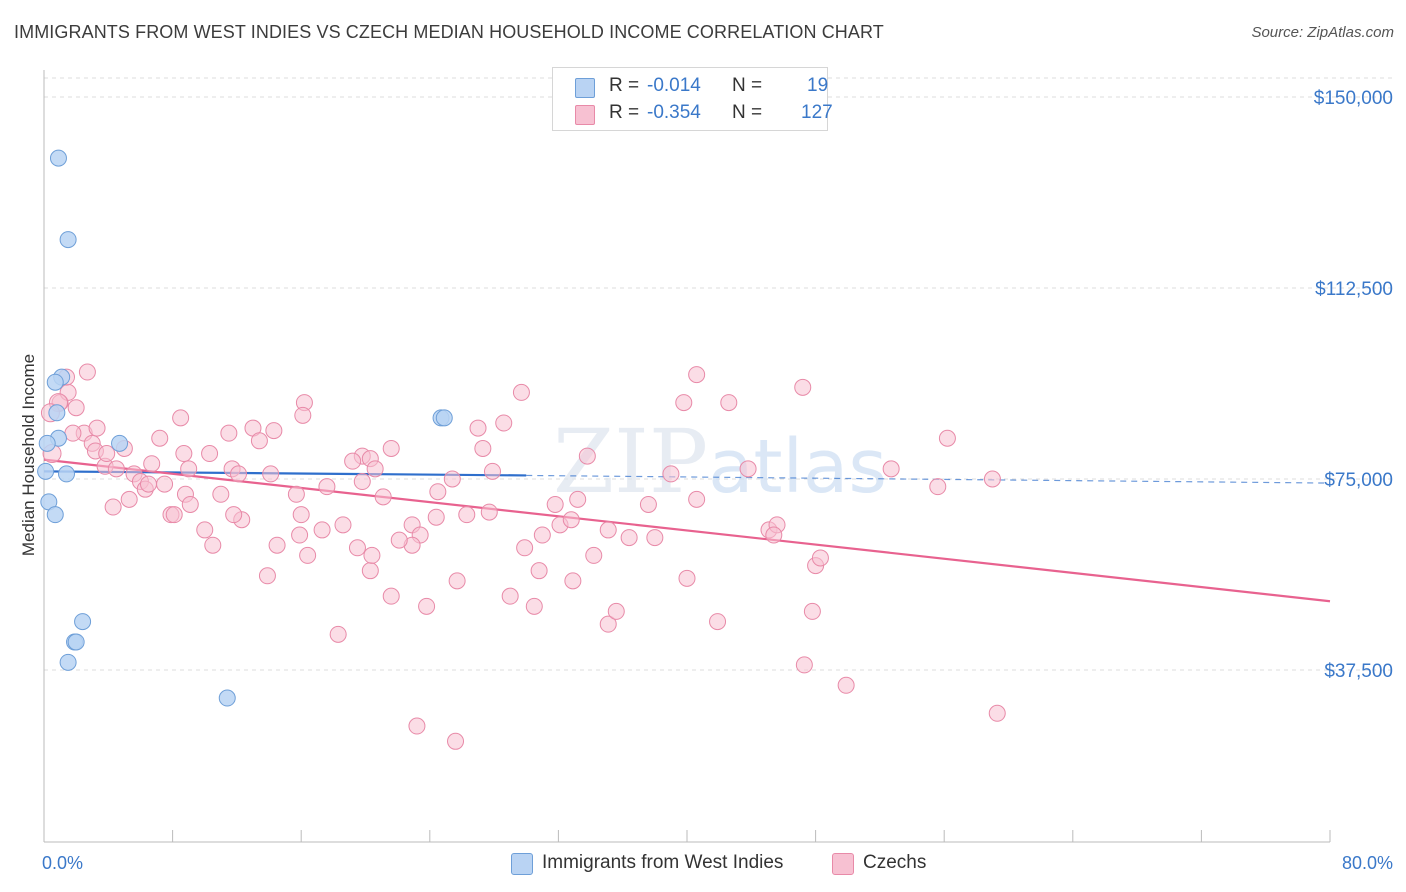 This screenshot has height=892, width=1406. I want to click on x-tick-label-max: 80.0%, so click(1367, 863).